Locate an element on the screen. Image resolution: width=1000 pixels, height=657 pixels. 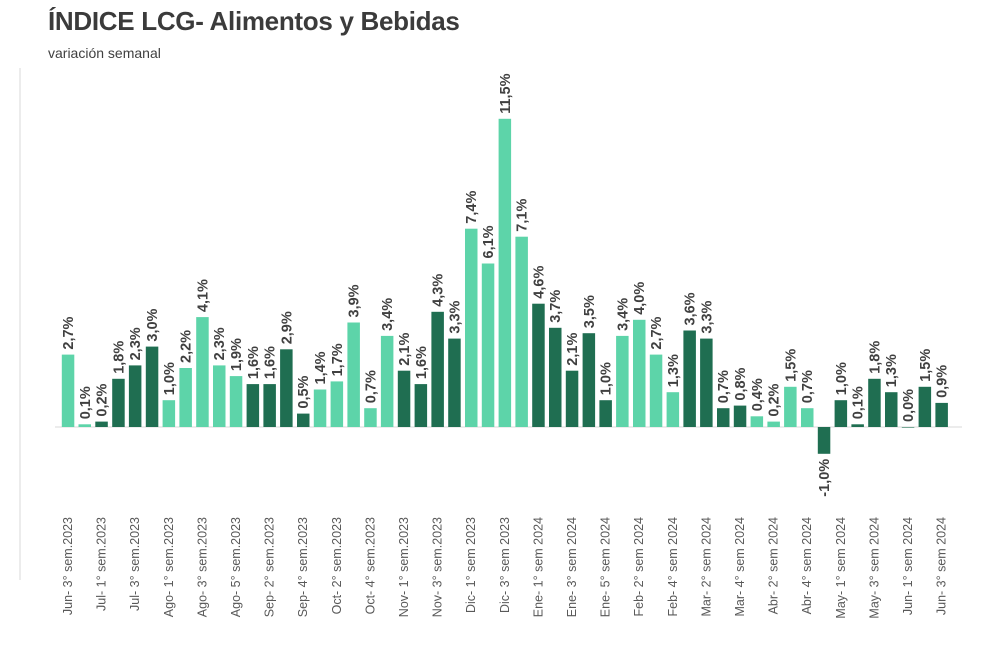
data-label: 3,7% is located at coordinates (556, 306).